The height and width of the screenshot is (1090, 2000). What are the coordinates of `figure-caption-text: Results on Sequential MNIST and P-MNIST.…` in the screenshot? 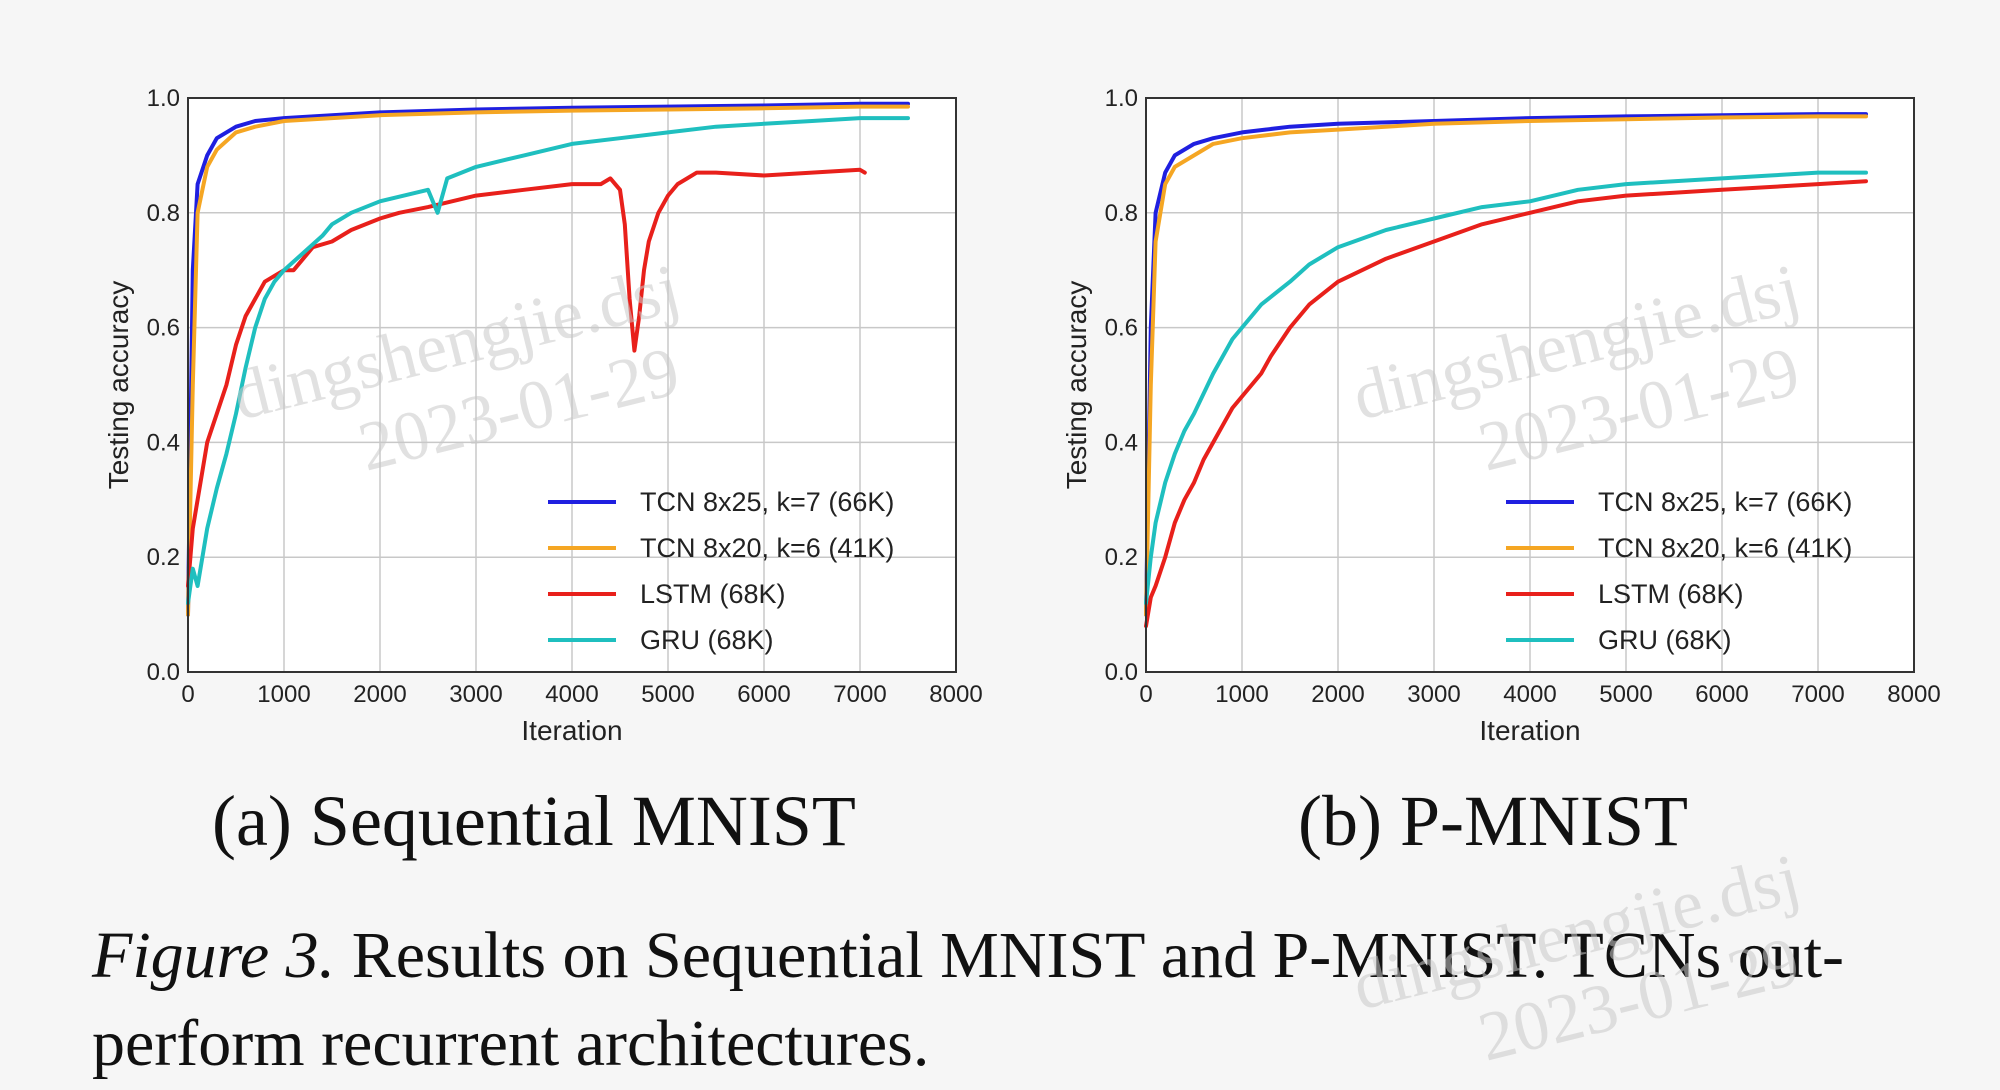 It's located at (968, 999).